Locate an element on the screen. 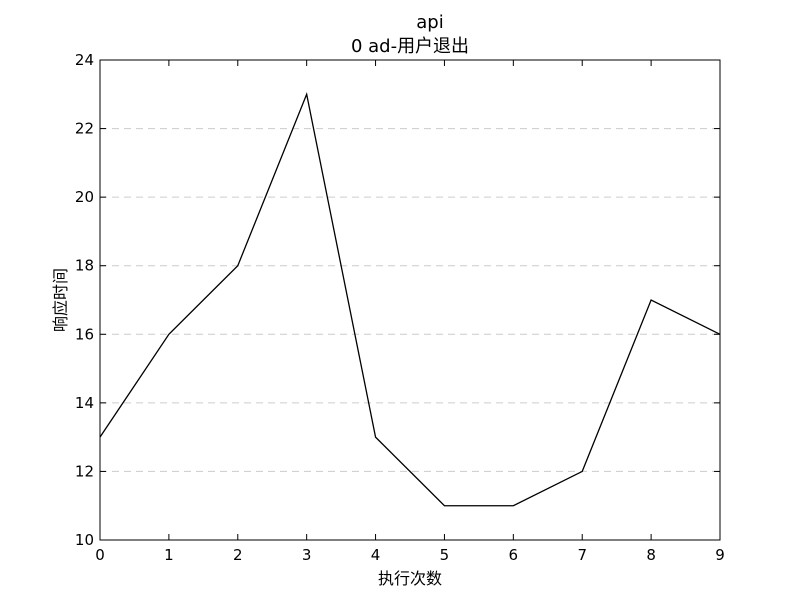  x-tick-labels: 0 1 2 3 4 5 6 7 8 9 is located at coordinates (410, 555).